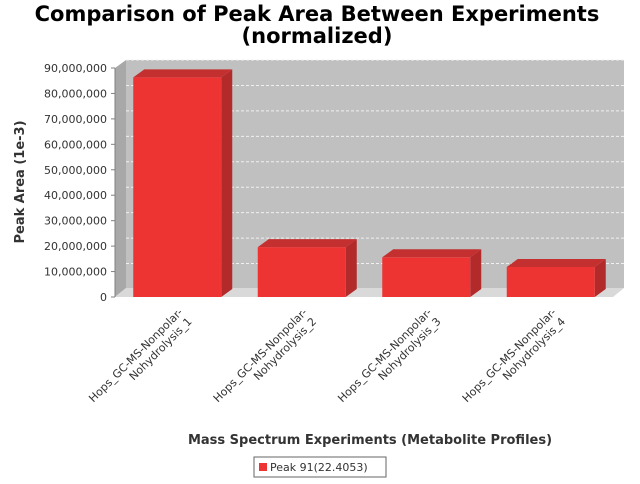 The height and width of the screenshot is (484, 640). Describe the element at coordinates (75, 246) in the screenshot. I see `y-tick-label: 20,000,000` at that location.